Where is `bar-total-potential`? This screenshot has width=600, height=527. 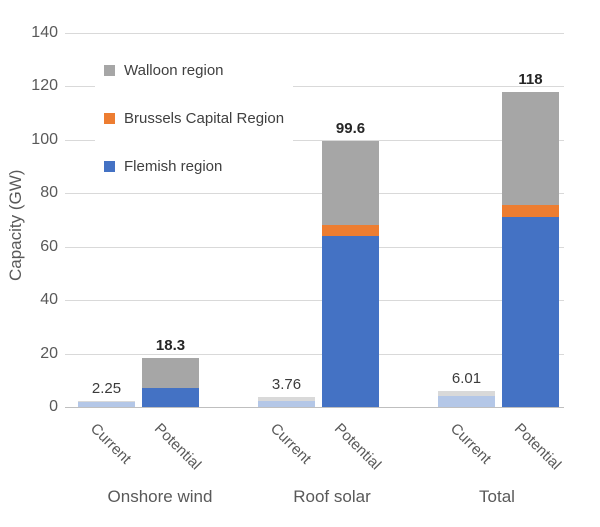 bar-total-potential is located at coordinates (530, 249).